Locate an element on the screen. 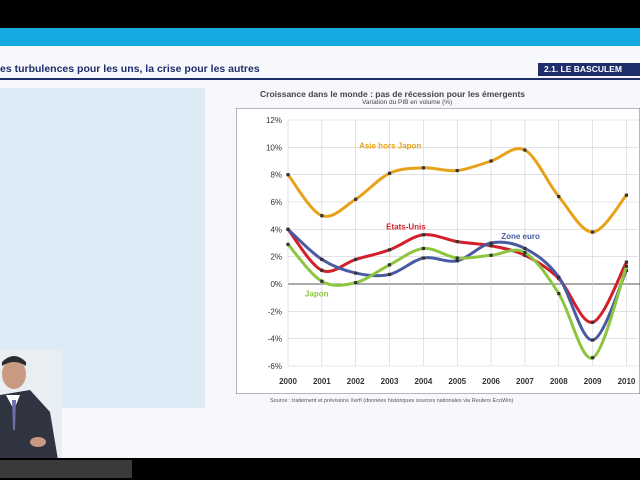 The height and width of the screenshot is (480, 640). y-tick-label: 2% is located at coordinates (276, 257).